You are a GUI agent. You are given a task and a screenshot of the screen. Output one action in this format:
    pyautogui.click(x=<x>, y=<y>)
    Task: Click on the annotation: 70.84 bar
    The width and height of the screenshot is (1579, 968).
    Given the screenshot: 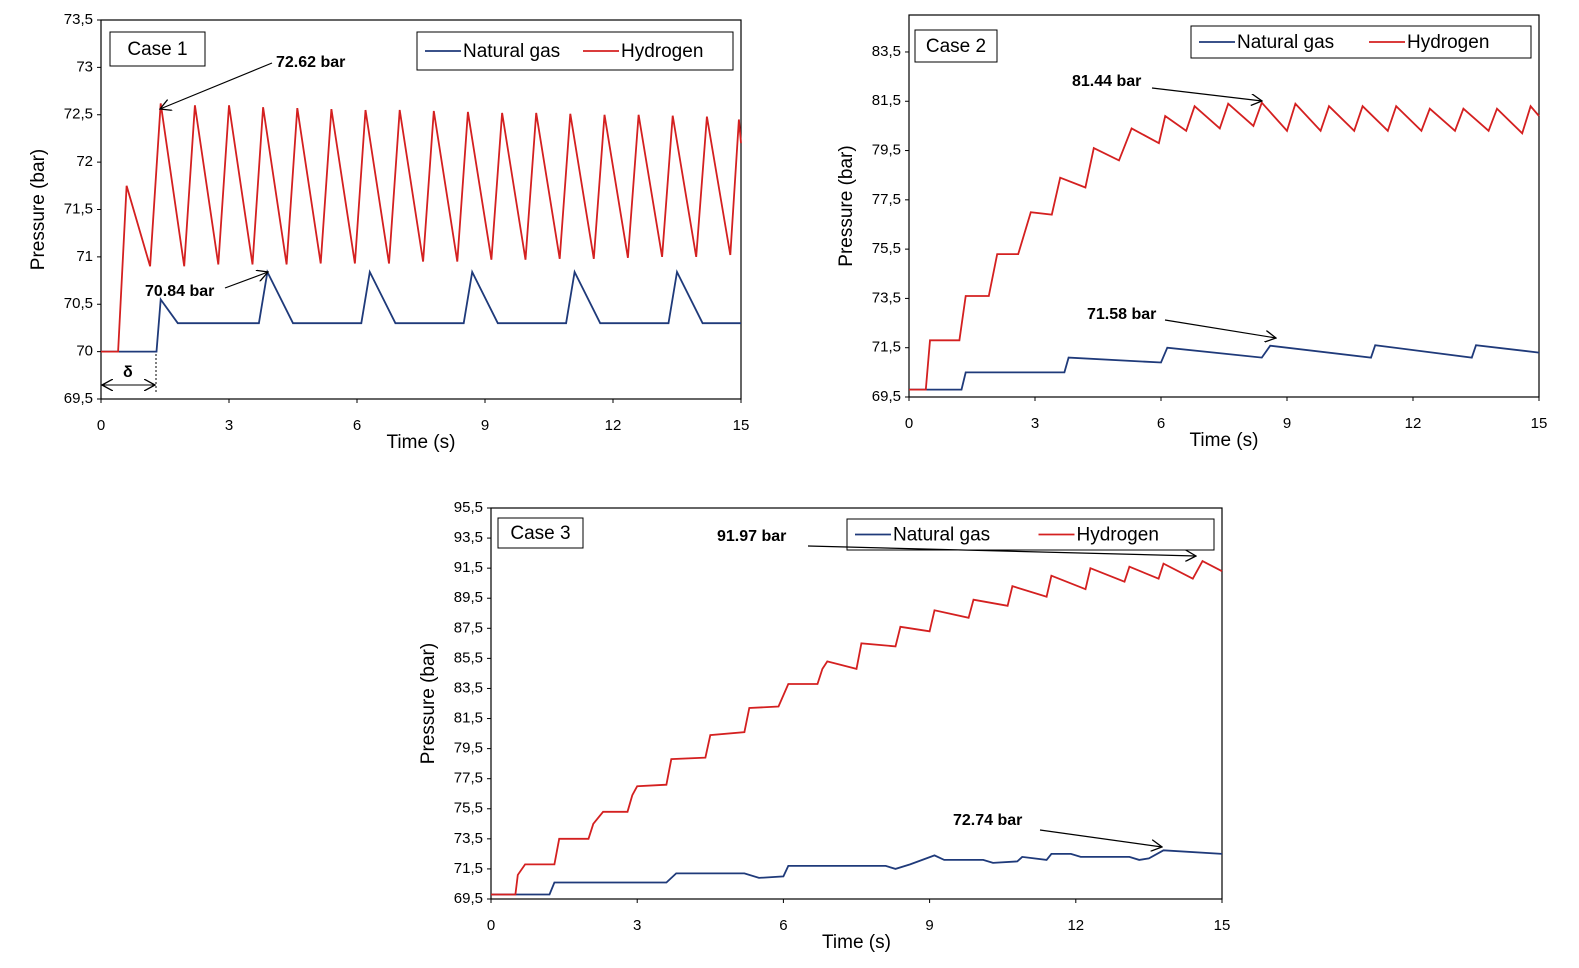 What is the action you would take?
    pyautogui.click(x=179, y=291)
    